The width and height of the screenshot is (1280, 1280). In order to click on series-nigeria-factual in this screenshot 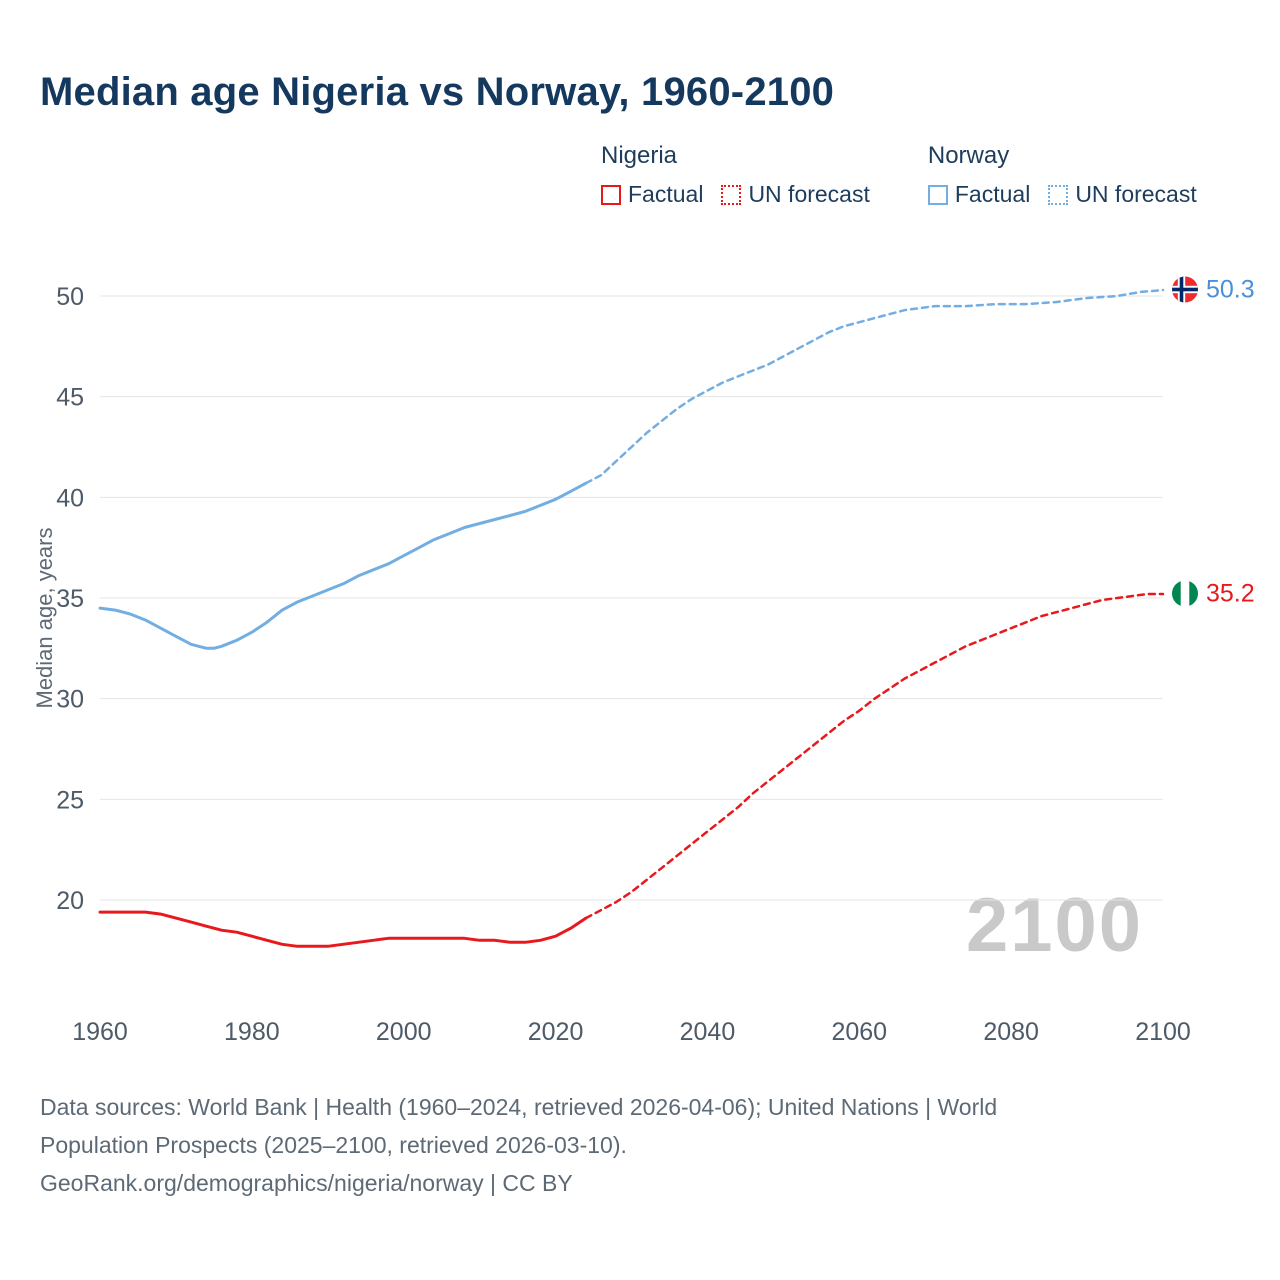, I will do `click(343, 929)`.